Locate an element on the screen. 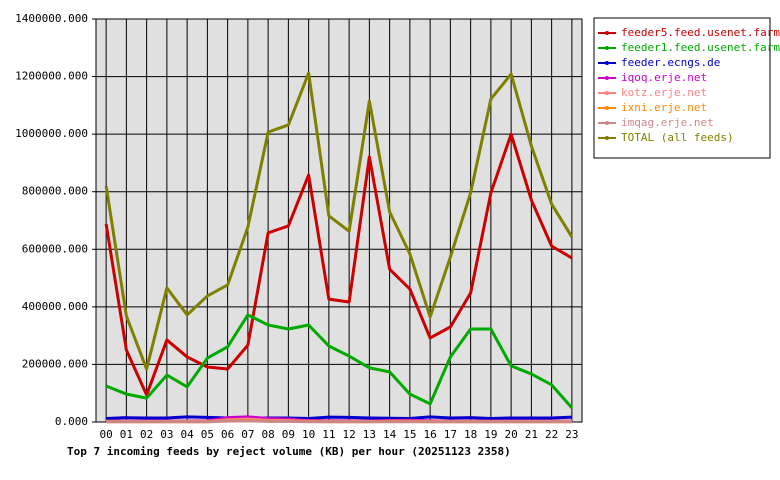 The height and width of the screenshot is (480, 780). y-tick-label: 1200000.000 is located at coordinates (51, 76).